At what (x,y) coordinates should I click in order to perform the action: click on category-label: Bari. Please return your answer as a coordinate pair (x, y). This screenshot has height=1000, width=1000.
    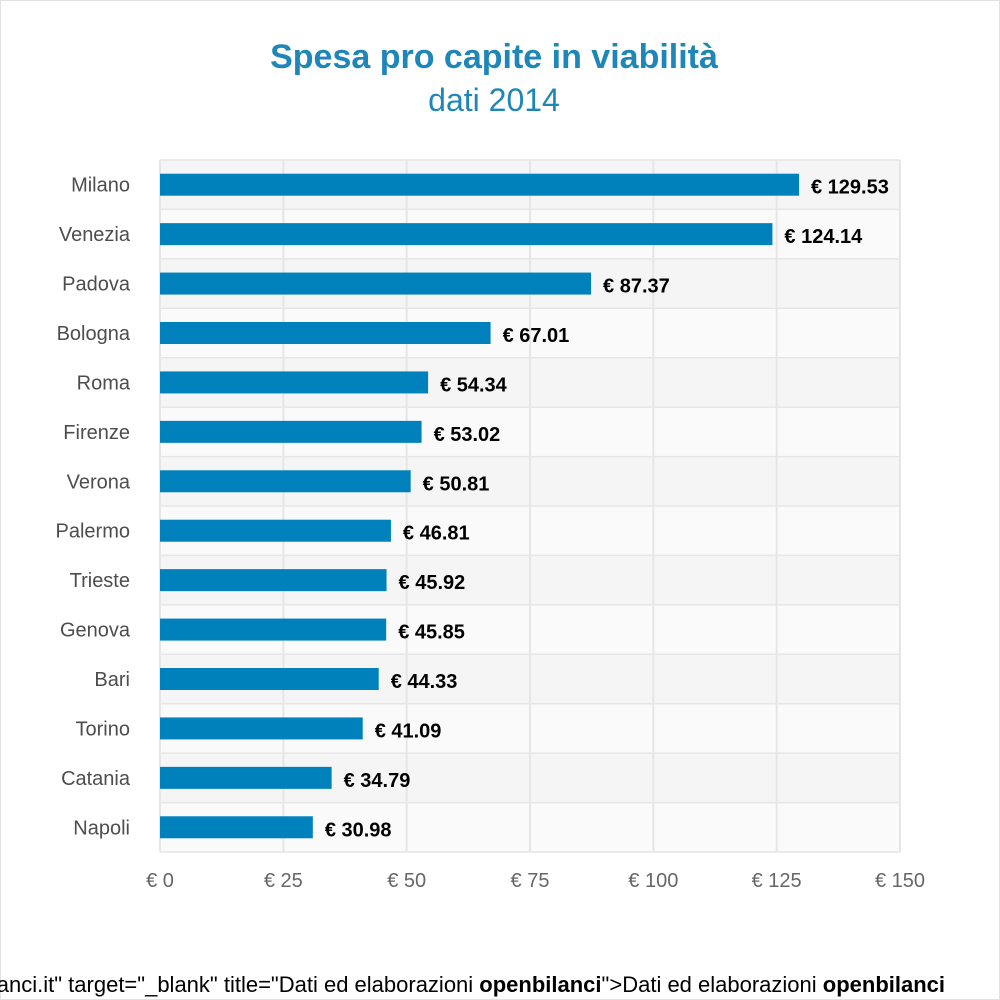
    Looking at the image, I should click on (112, 680).